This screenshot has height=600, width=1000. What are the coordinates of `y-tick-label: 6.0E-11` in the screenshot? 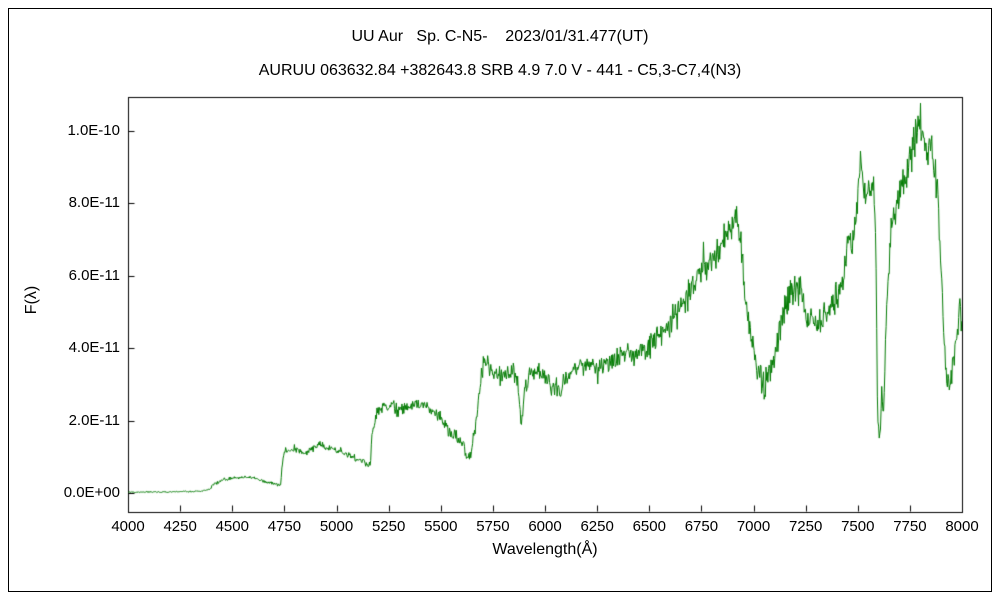 It's located at (94, 275).